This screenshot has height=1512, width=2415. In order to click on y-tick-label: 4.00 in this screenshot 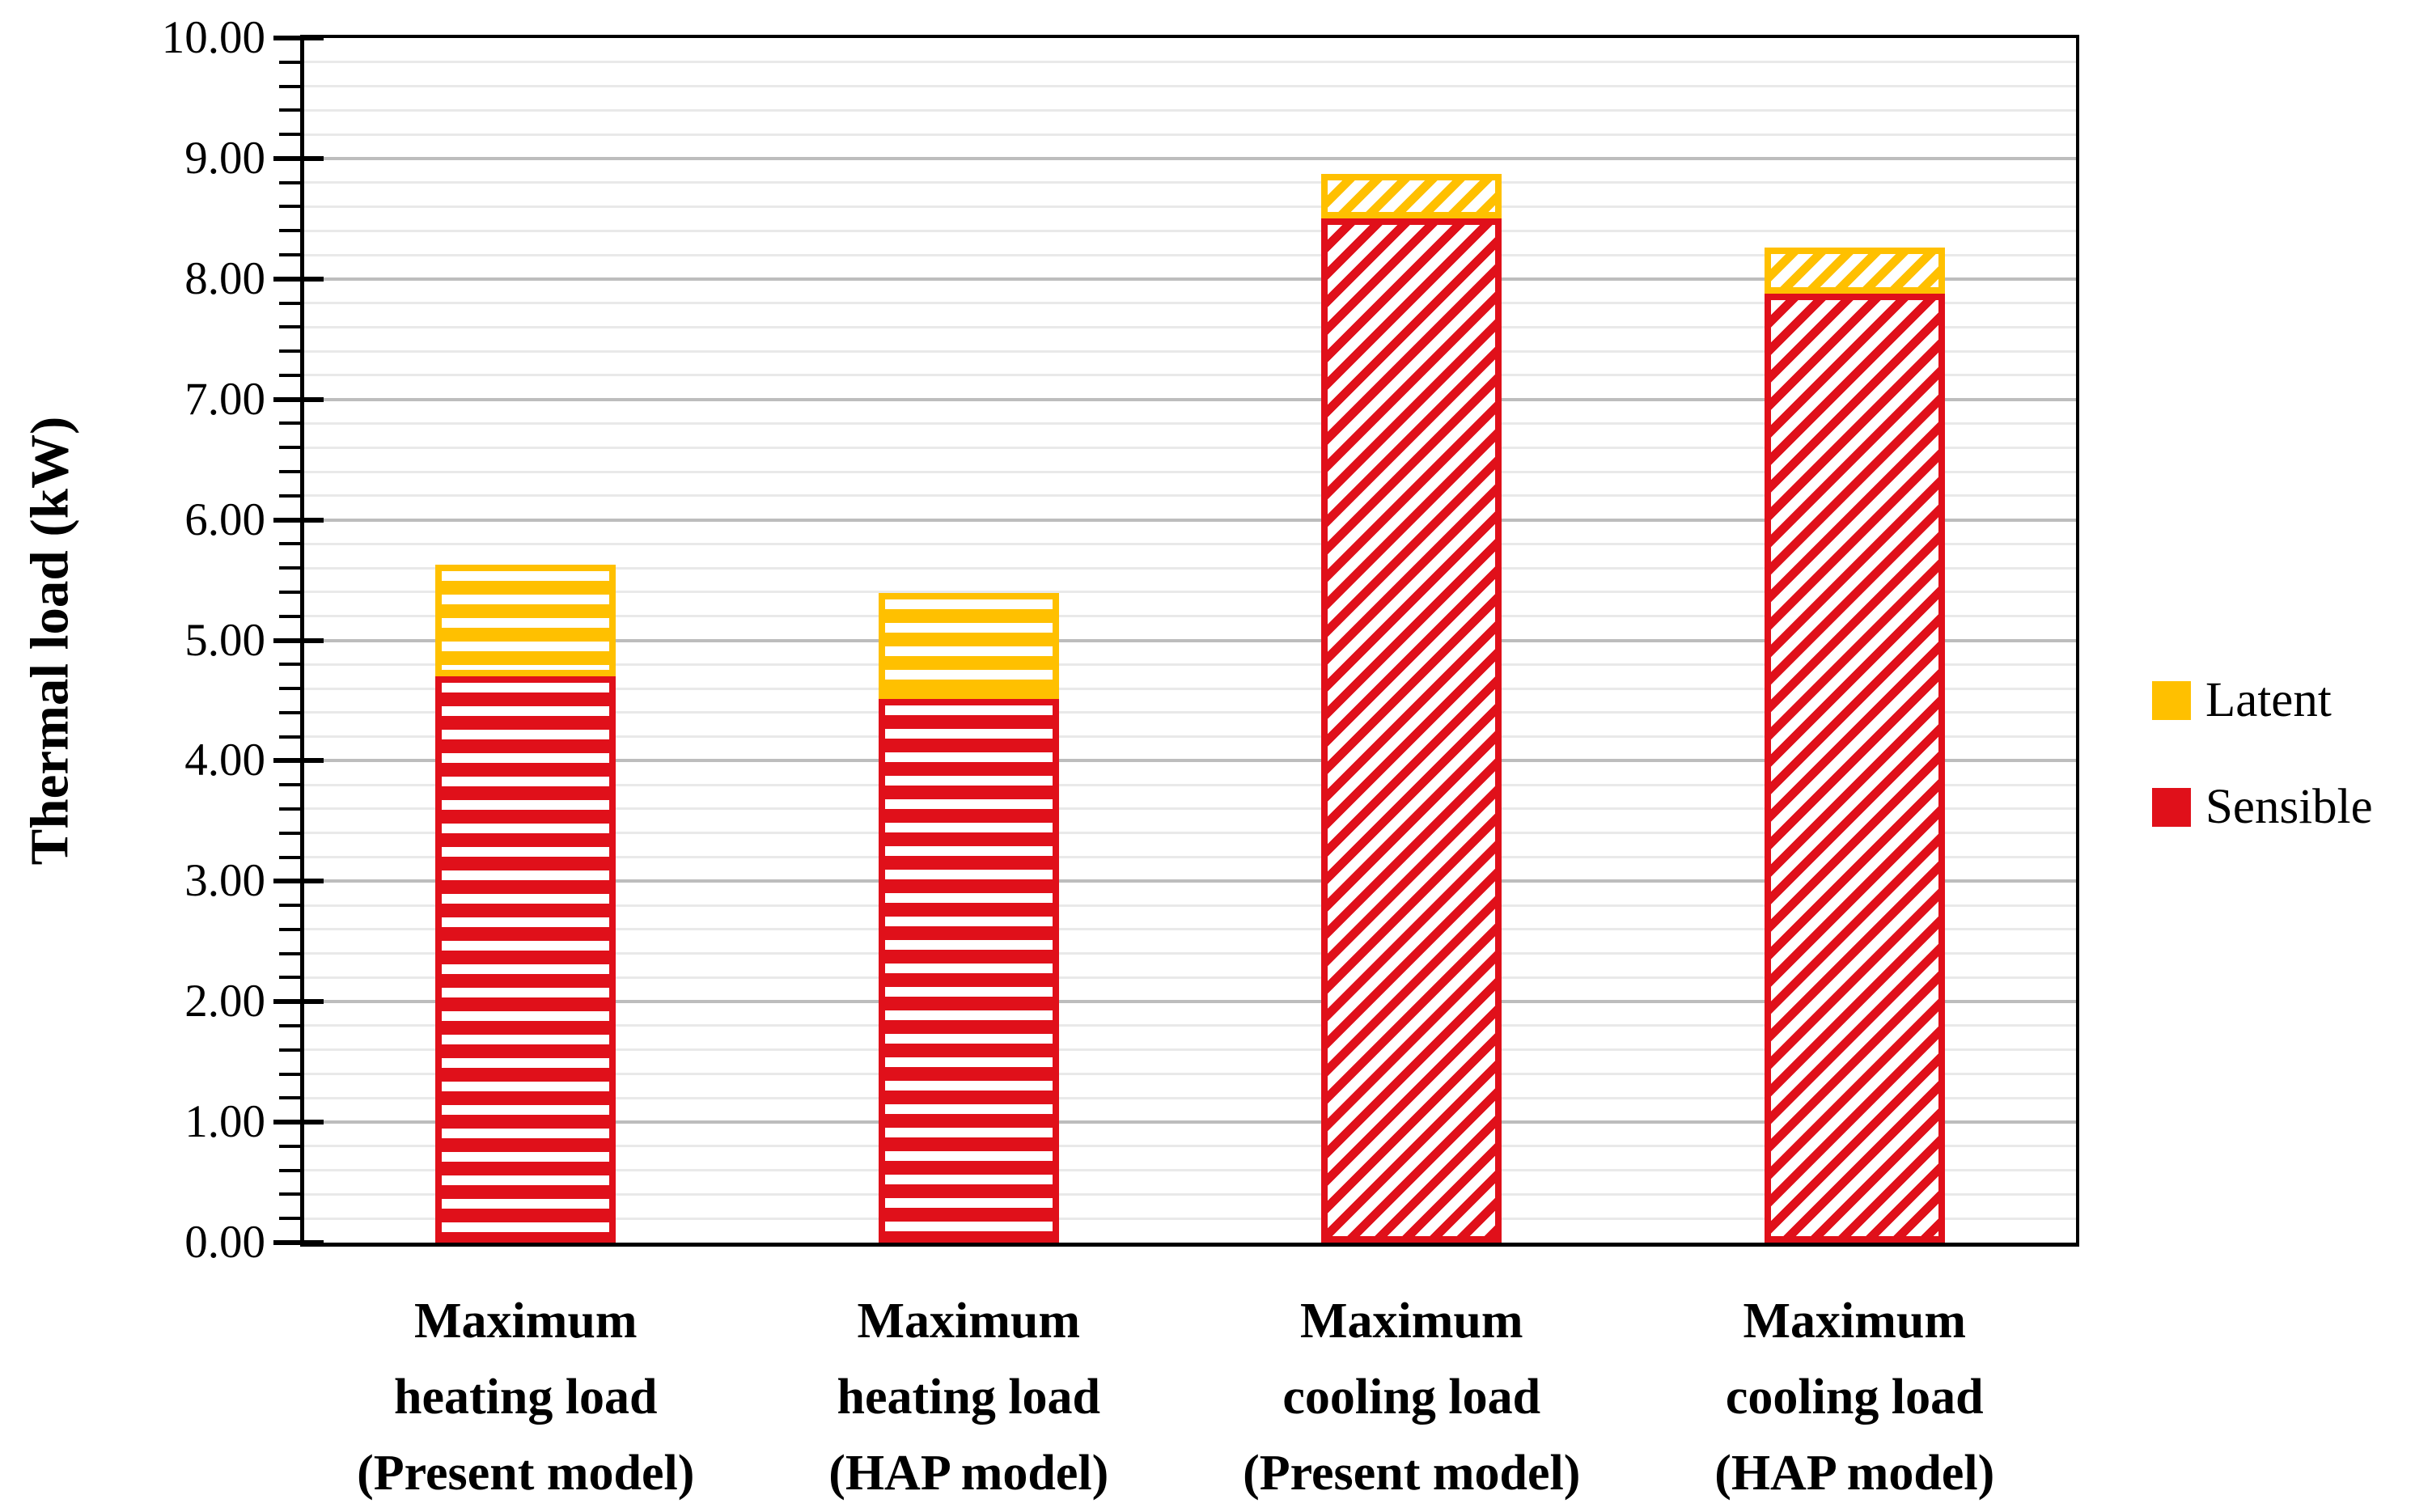, I will do `click(224, 760)`.